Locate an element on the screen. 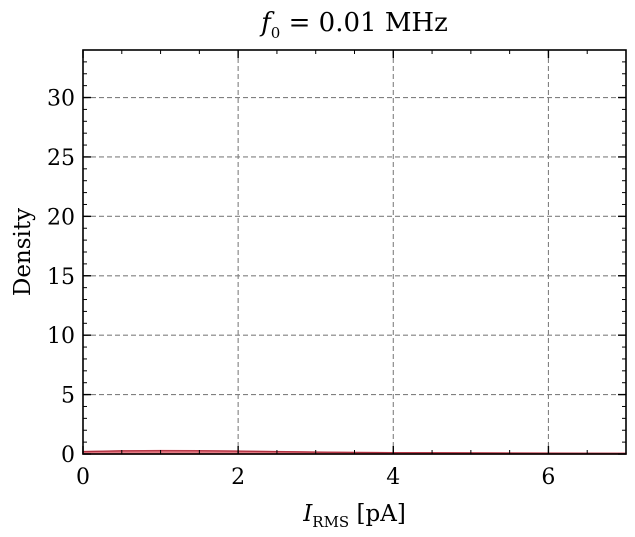 The image size is (635, 537). xlabel-subscript: RMS is located at coordinates (330, 522).